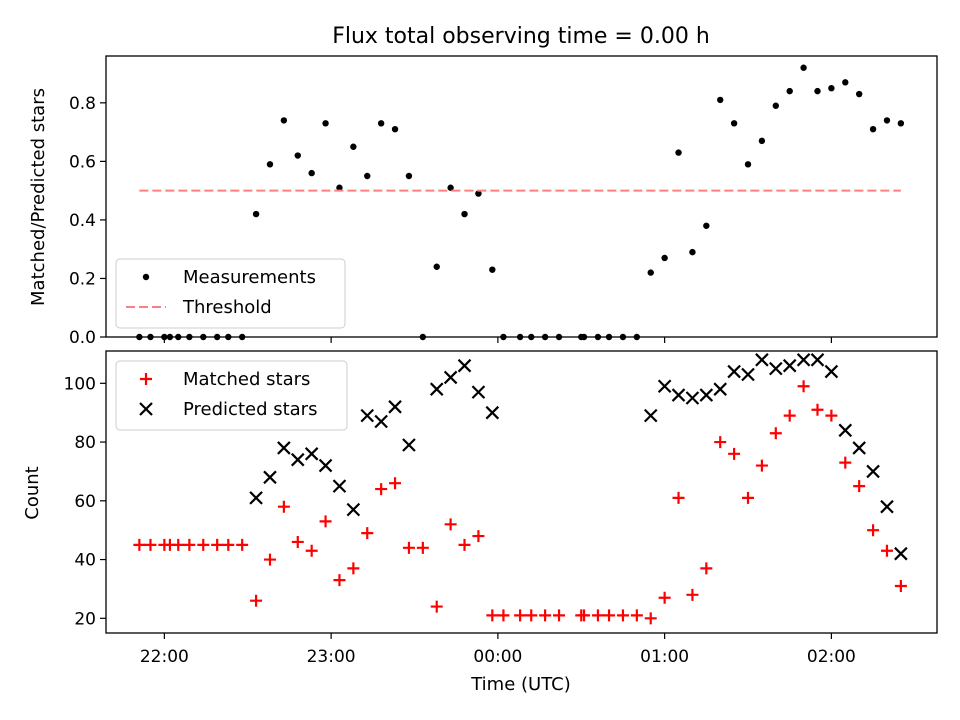  What do you see at coordinates (831, 657) in the screenshot?
I see `x-tick-label: 02:00` at bounding box center [831, 657].